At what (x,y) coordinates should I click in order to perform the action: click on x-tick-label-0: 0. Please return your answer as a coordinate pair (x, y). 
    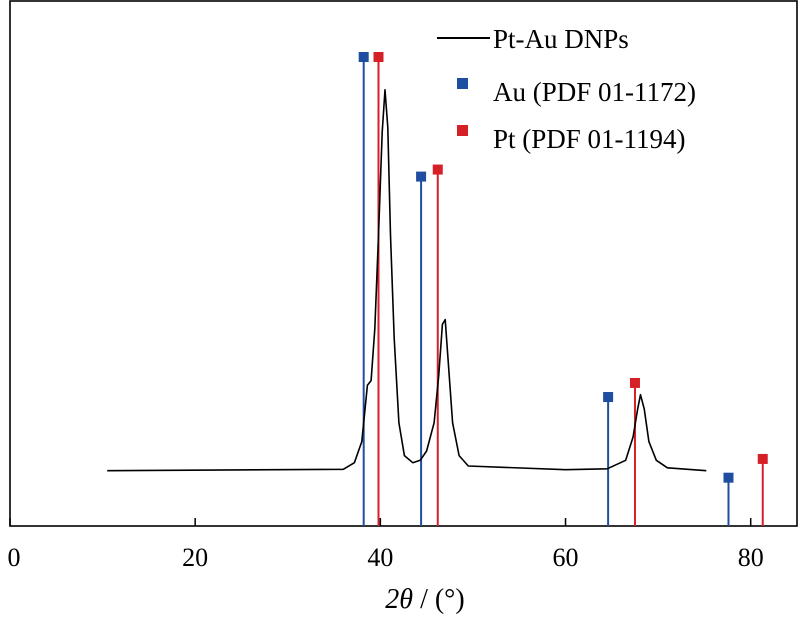
    Looking at the image, I should click on (14, 557).